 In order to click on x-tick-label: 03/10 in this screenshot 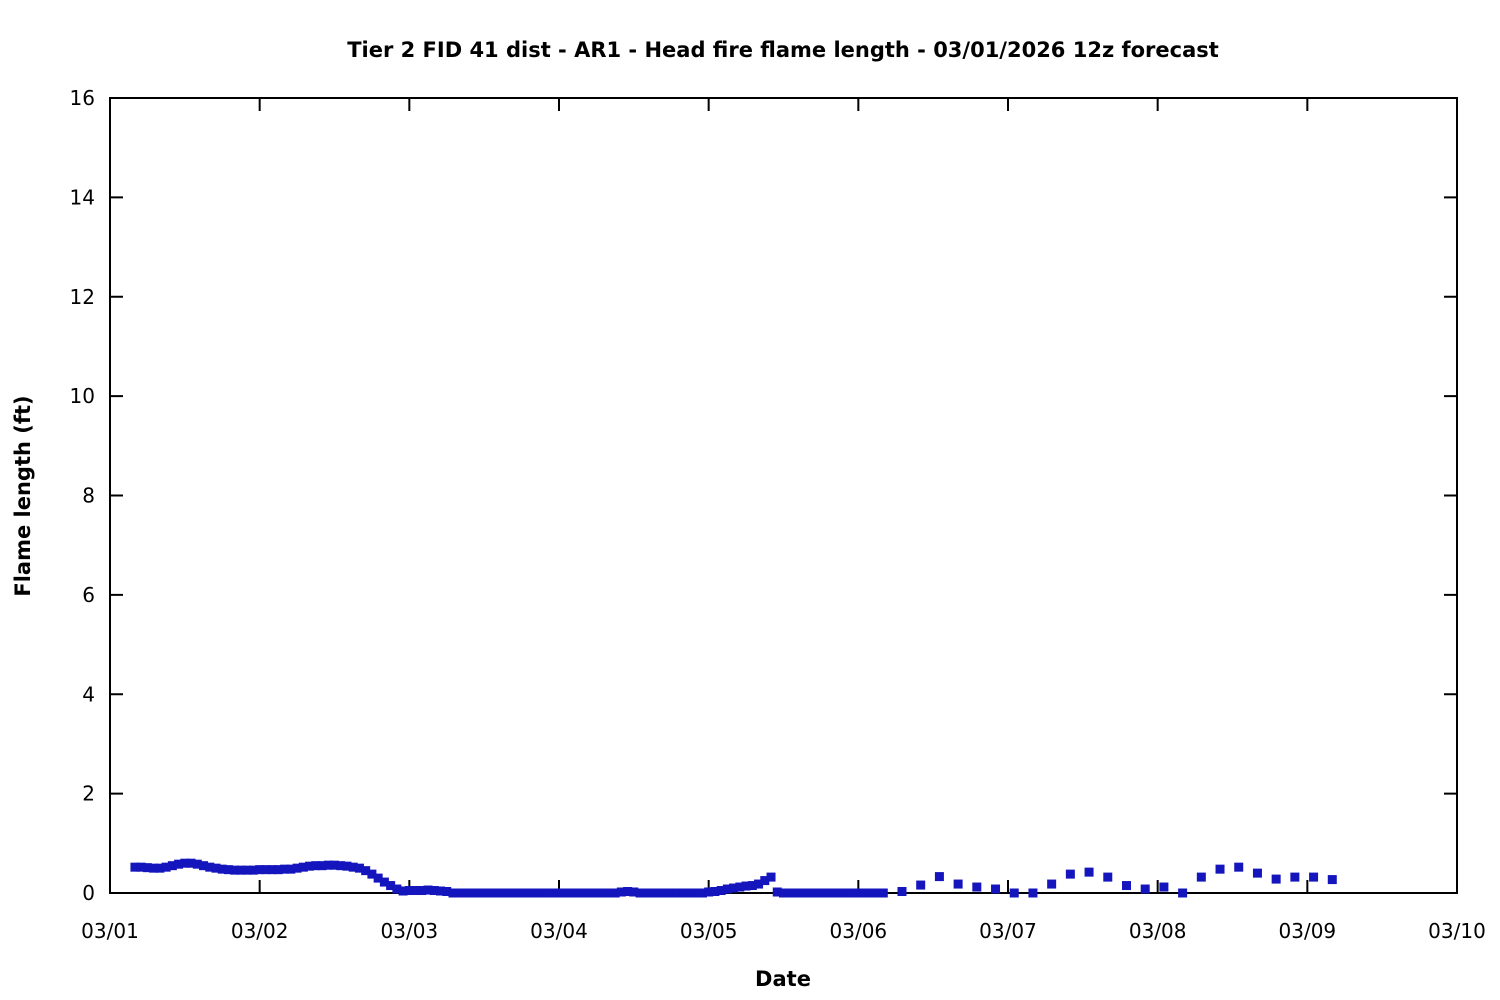, I will do `click(1457, 931)`.